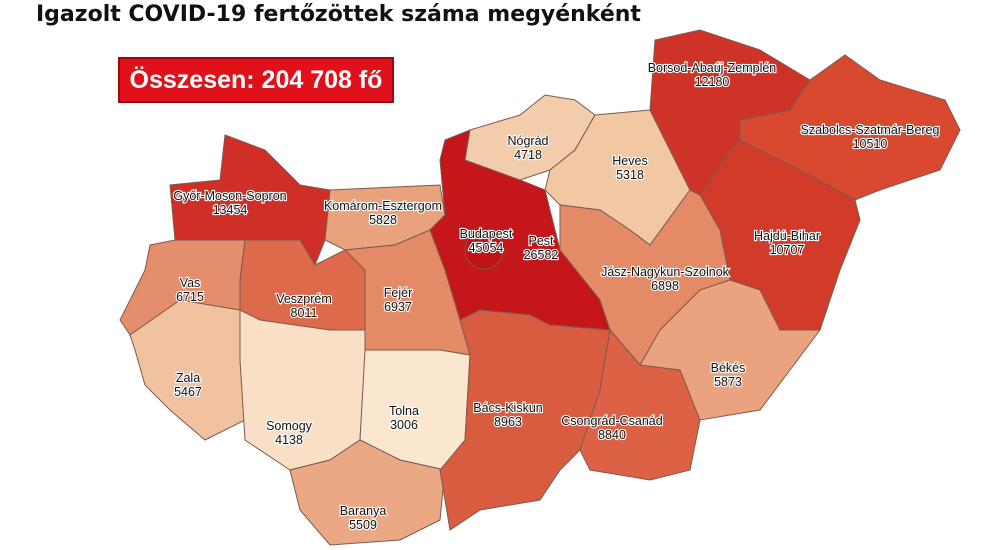  What do you see at coordinates (728, 368) in the screenshot?
I see `county-name-label: Békés` at bounding box center [728, 368].